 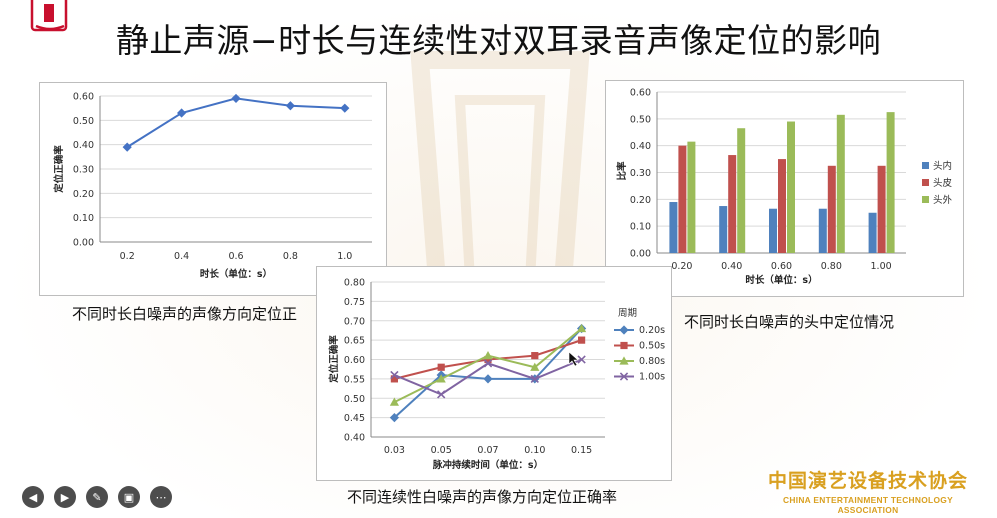 I want to click on y-tick-label: 0.45, so click(x=354, y=418).